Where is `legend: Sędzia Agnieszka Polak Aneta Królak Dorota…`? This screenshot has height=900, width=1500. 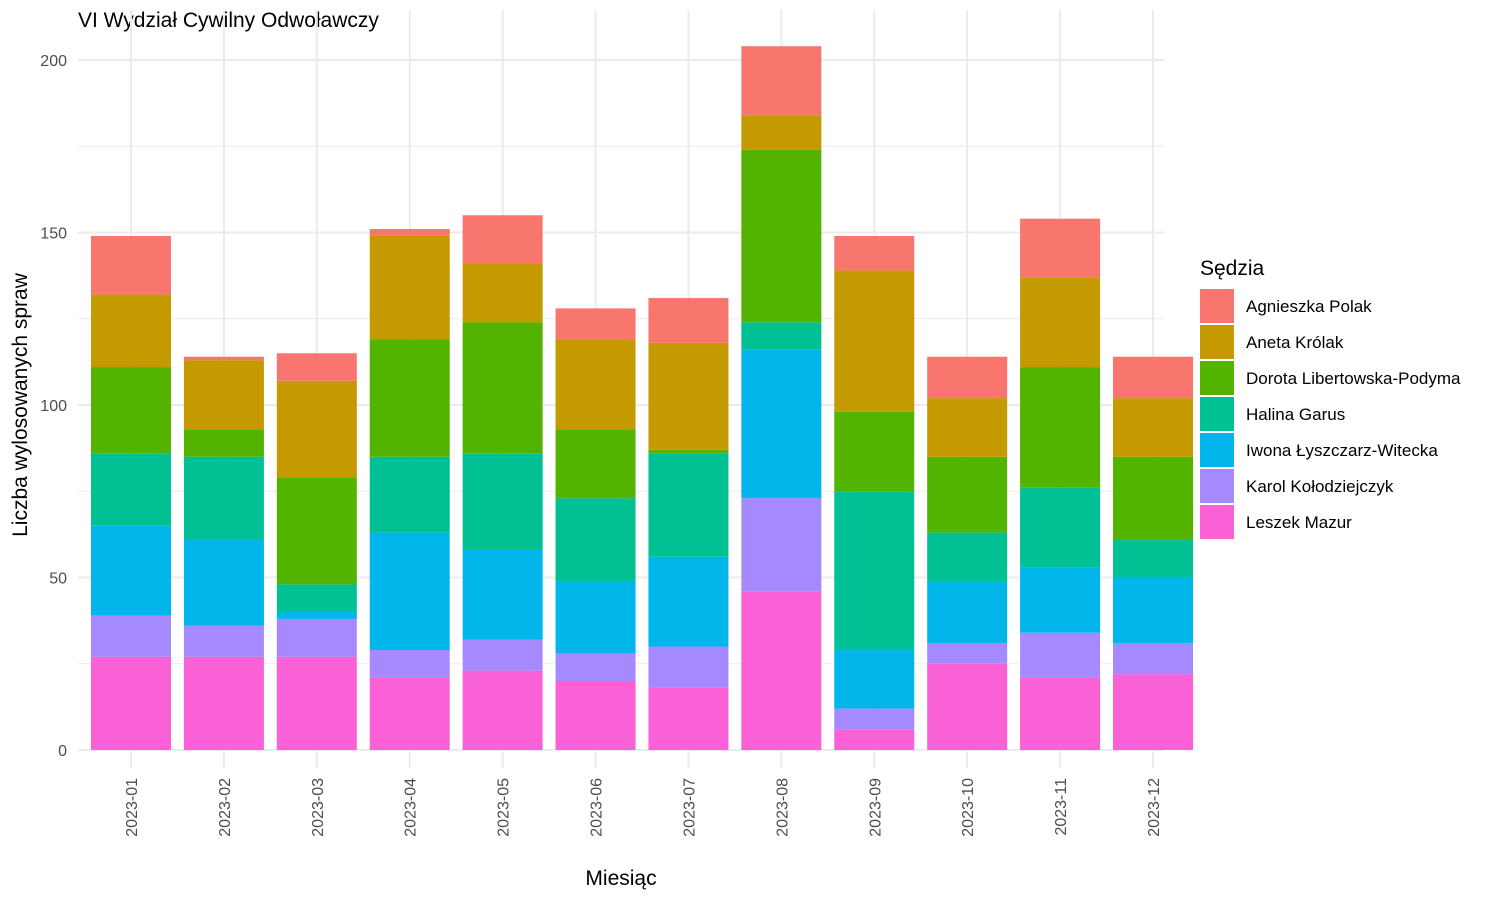
legend: Sędzia Agnieszka Polak Aneta Królak Dorota… is located at coordinates (1330, 398).